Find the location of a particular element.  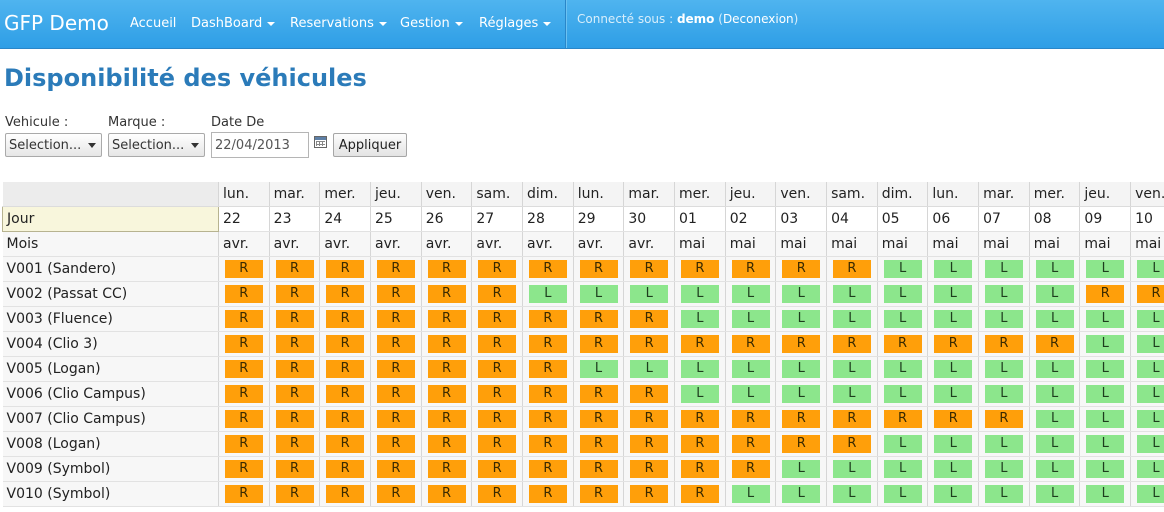

vehicle-name: V004 (Clio 3) is located at coordinates (110, 344).